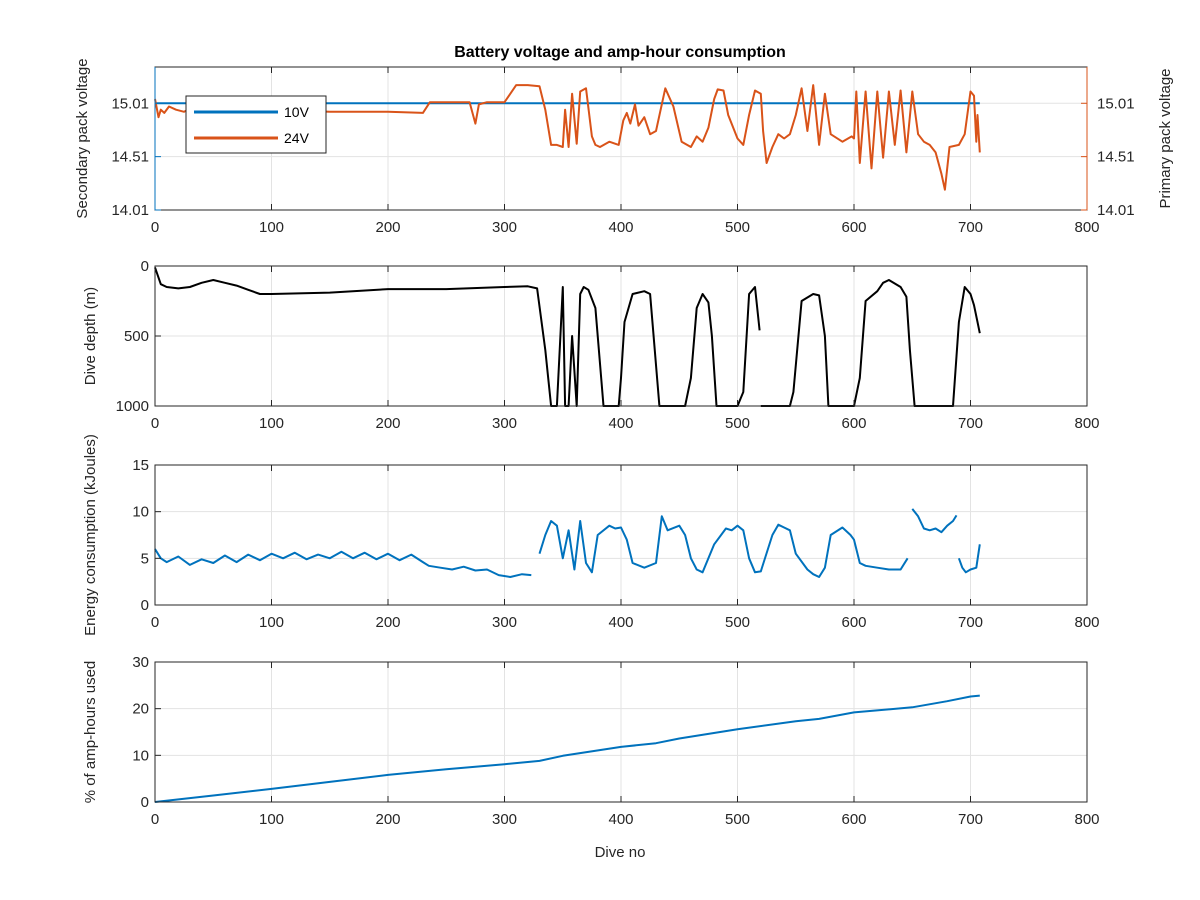 Image resolution: width=1200 pixels, height=900 pixels. I want to click on amphours-series-group, so click(567, 748).